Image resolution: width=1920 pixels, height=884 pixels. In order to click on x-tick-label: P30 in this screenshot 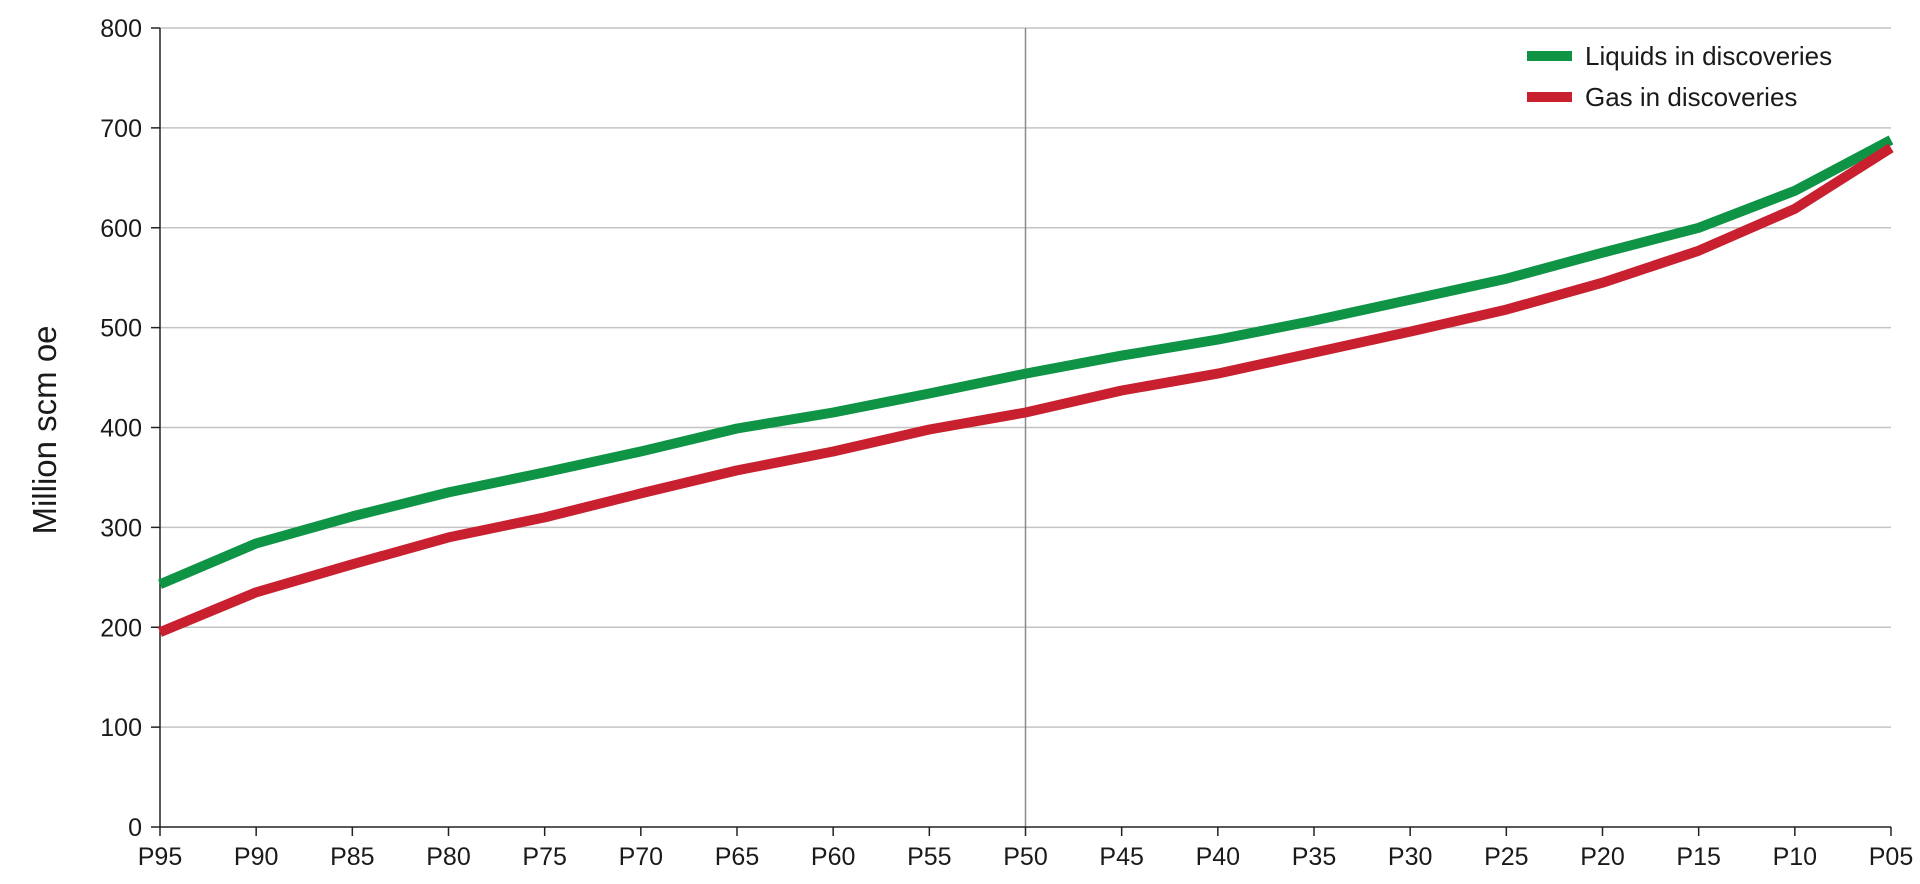, I will do `click(1410, 857)`.